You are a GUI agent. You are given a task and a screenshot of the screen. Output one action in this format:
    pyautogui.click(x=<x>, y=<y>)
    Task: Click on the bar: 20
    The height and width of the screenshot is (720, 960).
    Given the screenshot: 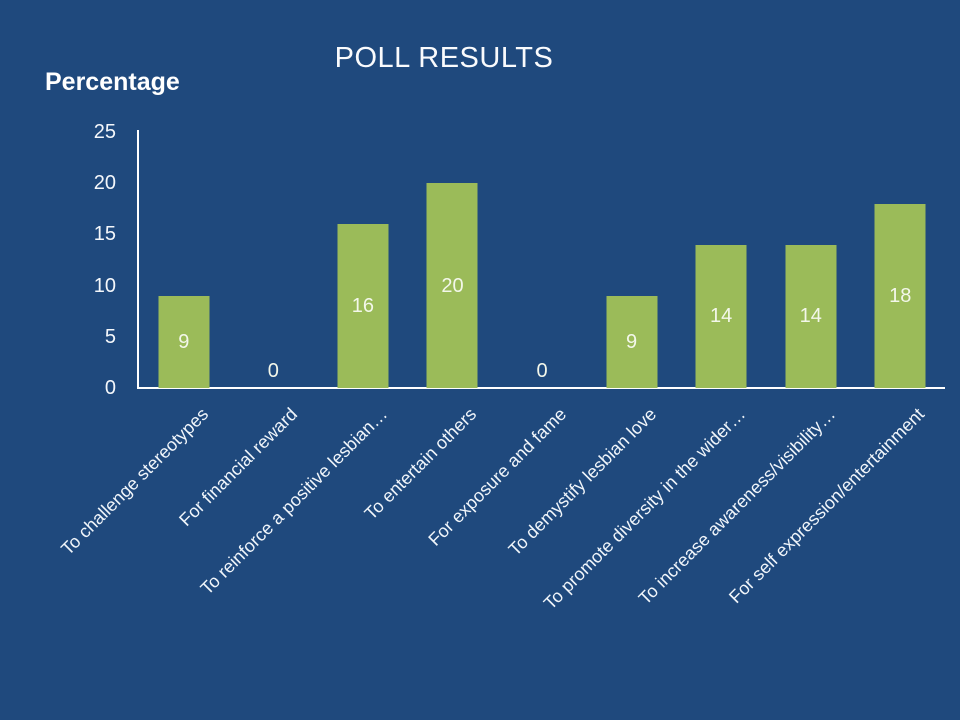 What is the action you would take?
    pyautogui.click(x=452, y=285)
    